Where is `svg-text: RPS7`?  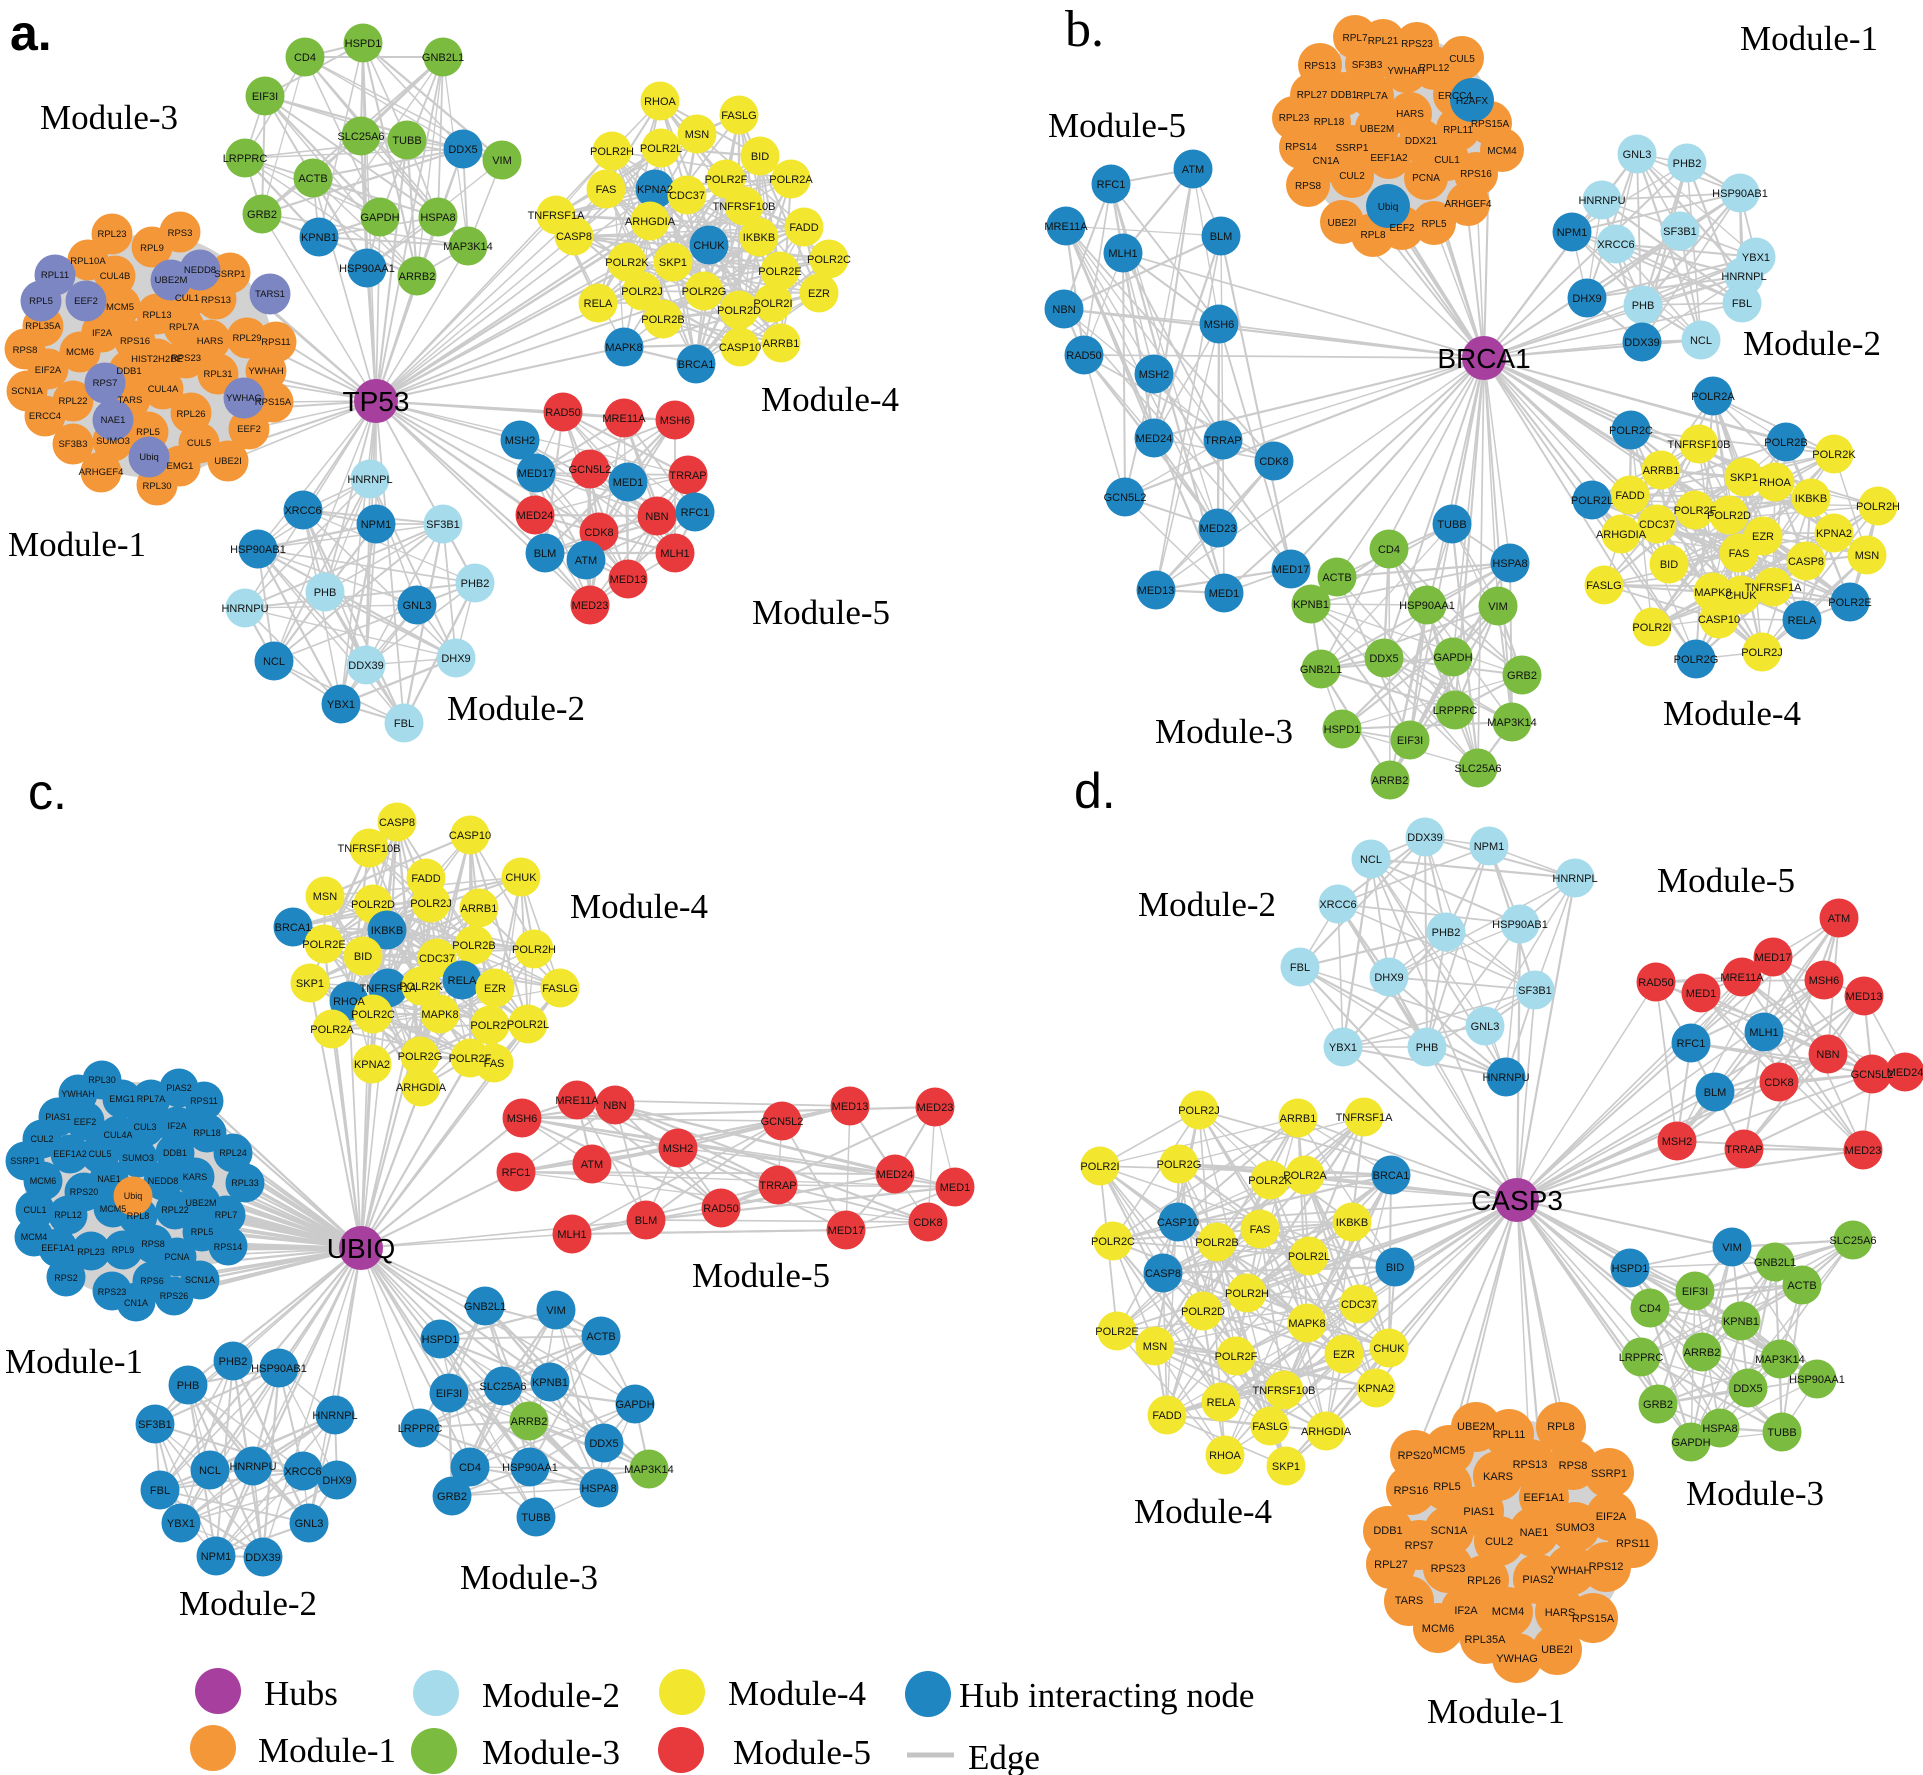 svg-text: RPS7 is located at coordinates (105, 383).